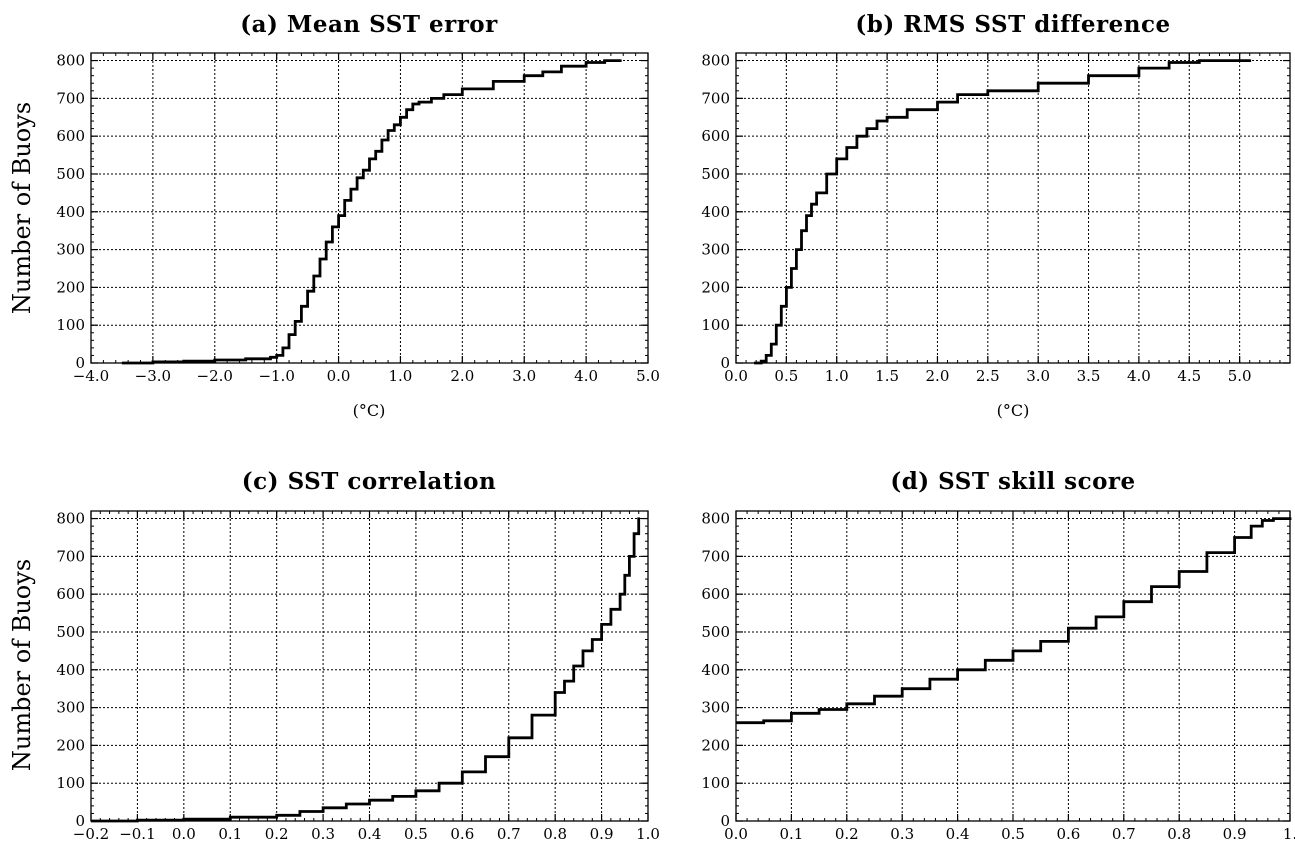 The image size is (1295, 849). I want to click on panel-b-x-tick-label: 4.0, so click(1139, 376).